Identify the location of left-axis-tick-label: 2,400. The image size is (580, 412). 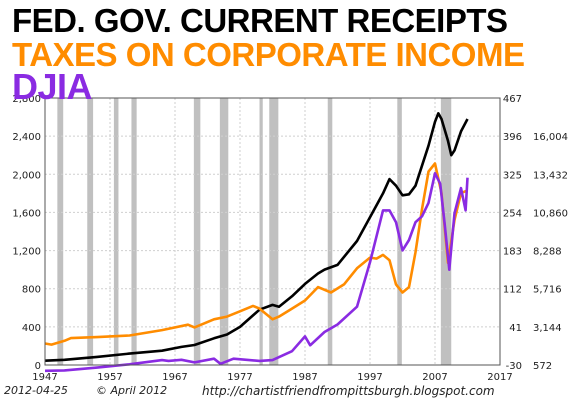
(26, 137).